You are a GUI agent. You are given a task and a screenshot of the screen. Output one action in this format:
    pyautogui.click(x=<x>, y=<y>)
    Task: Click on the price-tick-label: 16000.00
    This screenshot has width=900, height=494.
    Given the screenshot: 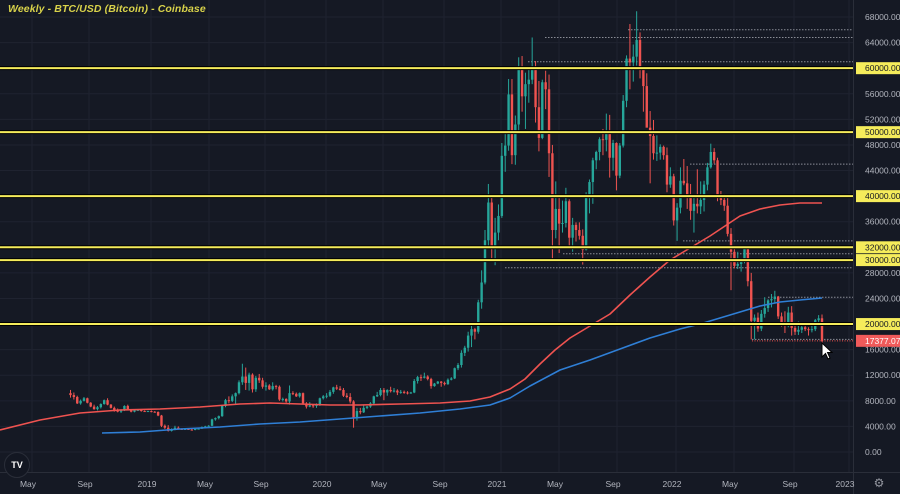 What is the action you would take?
    pyautogui.click(x=882, y=350)
    